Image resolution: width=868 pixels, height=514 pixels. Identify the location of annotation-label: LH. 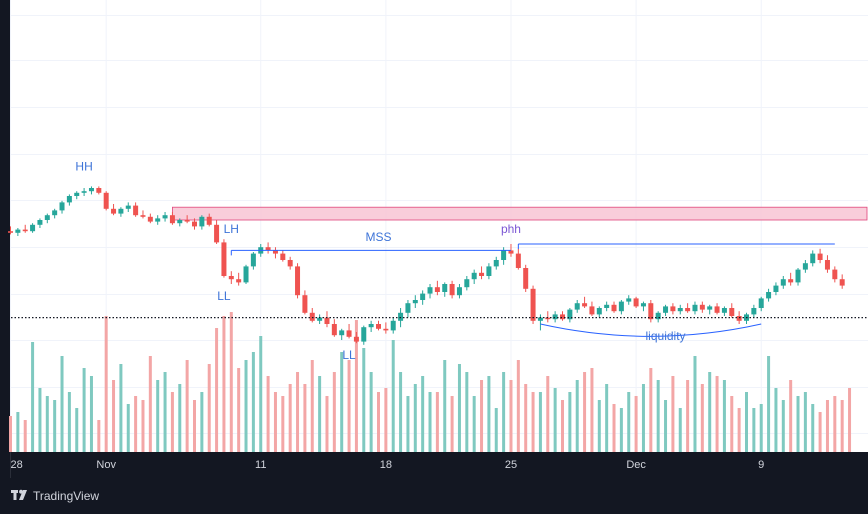
(231, 229).